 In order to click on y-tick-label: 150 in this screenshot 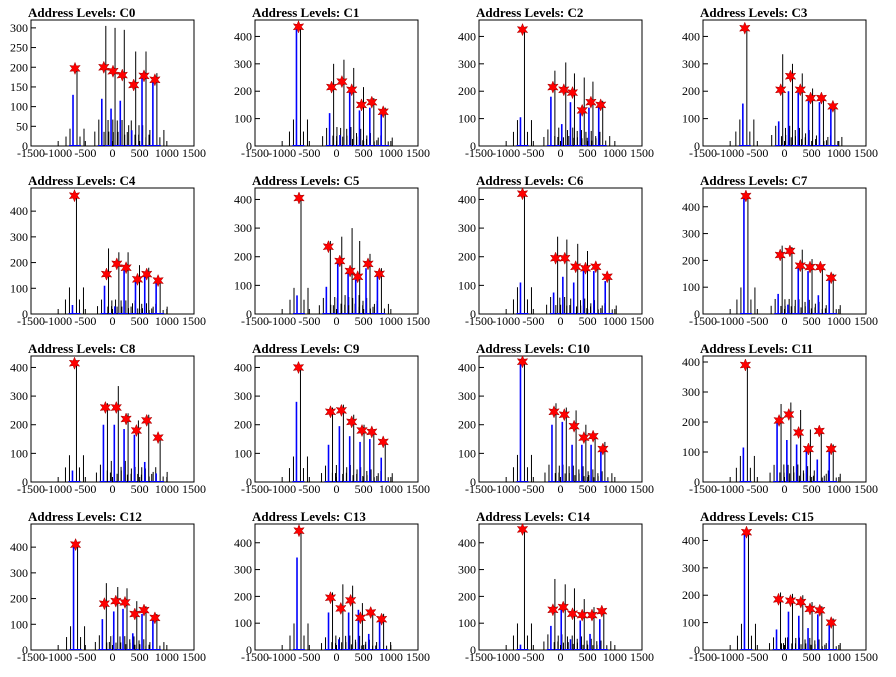, I will do `click(19, 87)`.